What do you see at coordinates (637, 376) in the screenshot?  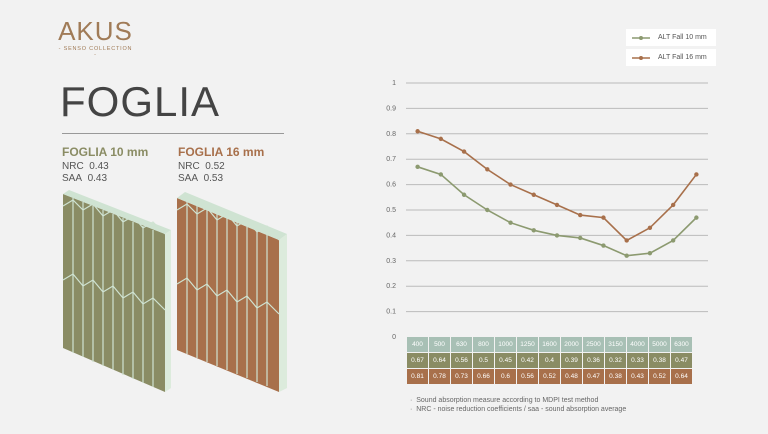 I see `table-cell: 0.43` at bounding box center [637, 376].